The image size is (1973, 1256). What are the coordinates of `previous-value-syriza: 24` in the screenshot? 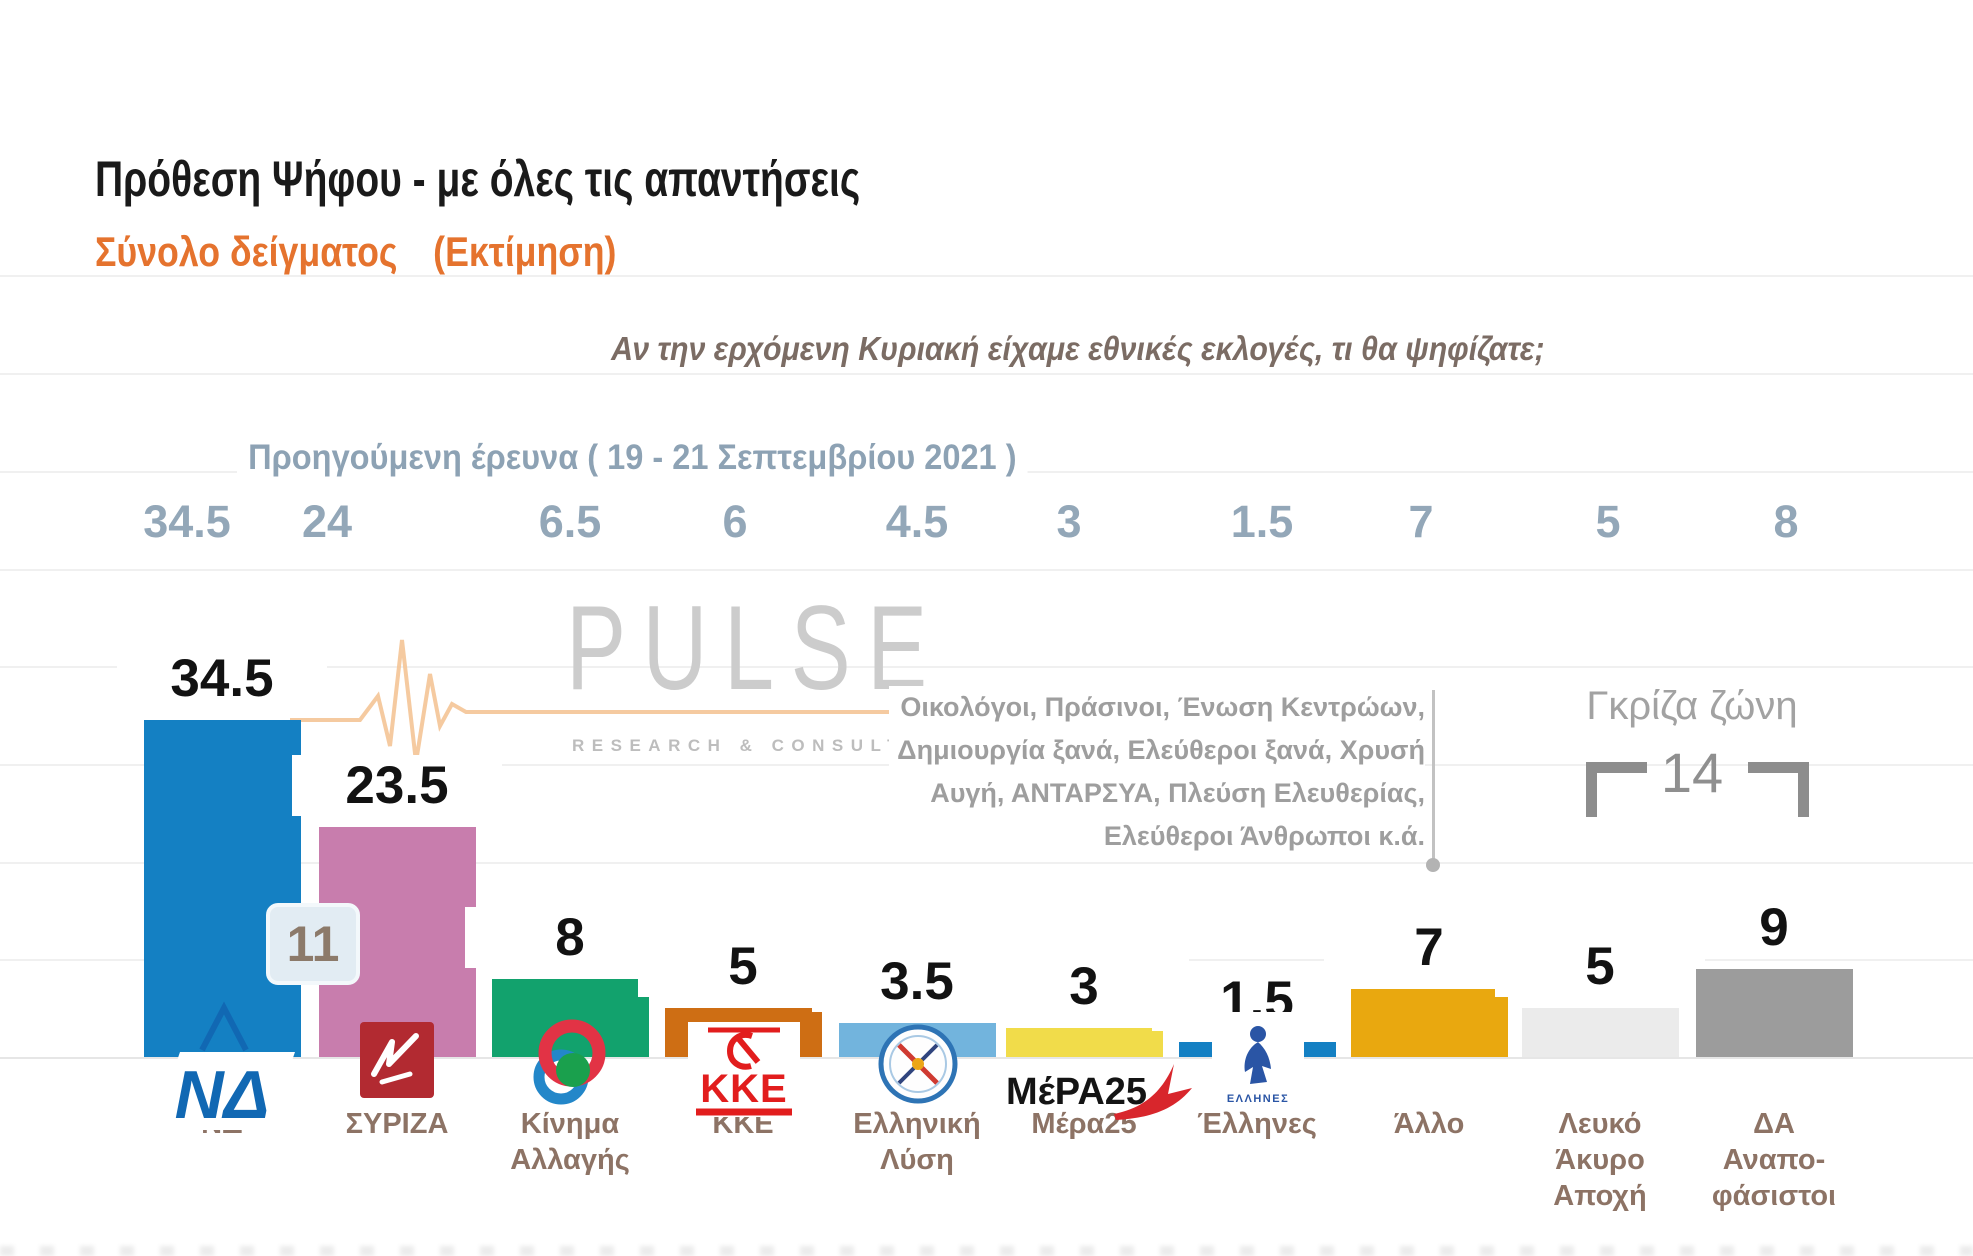 It's located at (327, 522).